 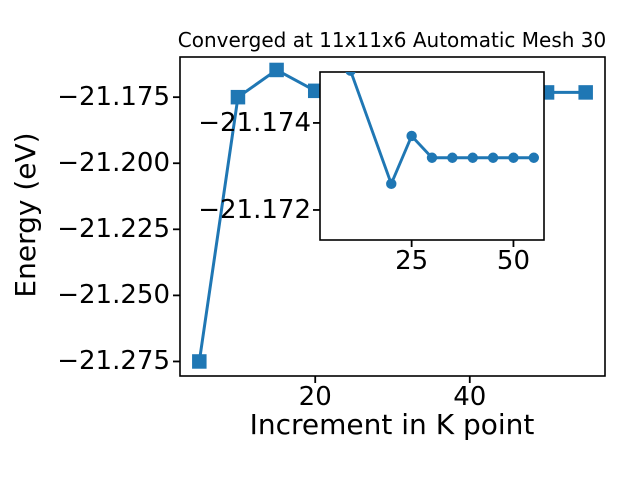 I want to click on main-x-tick-label: 20, so click(x=315, y=397).